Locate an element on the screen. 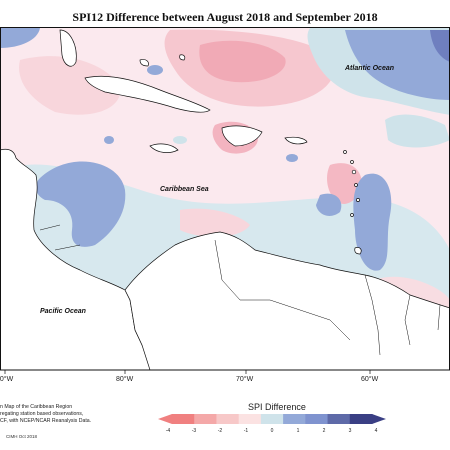 This screenshot has height=450, width=450. legend-tick-label: -4 is located at coordinates (168, 431).